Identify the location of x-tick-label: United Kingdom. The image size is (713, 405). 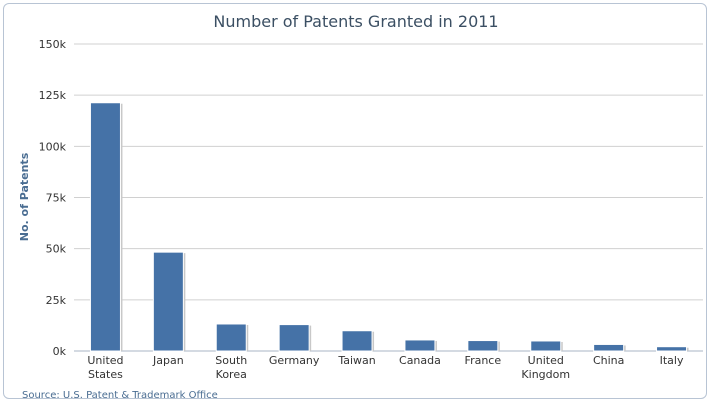
(545, 367).